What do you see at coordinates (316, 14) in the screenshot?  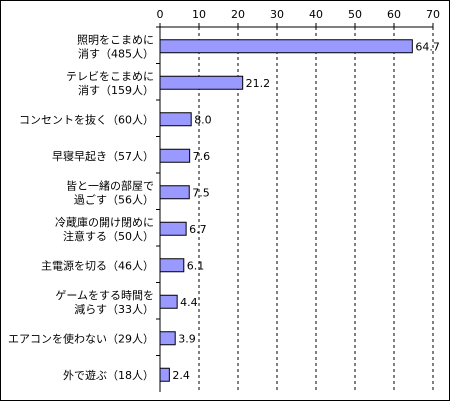 I see `x-tick-label: 40` at bounding box center [316, 14].